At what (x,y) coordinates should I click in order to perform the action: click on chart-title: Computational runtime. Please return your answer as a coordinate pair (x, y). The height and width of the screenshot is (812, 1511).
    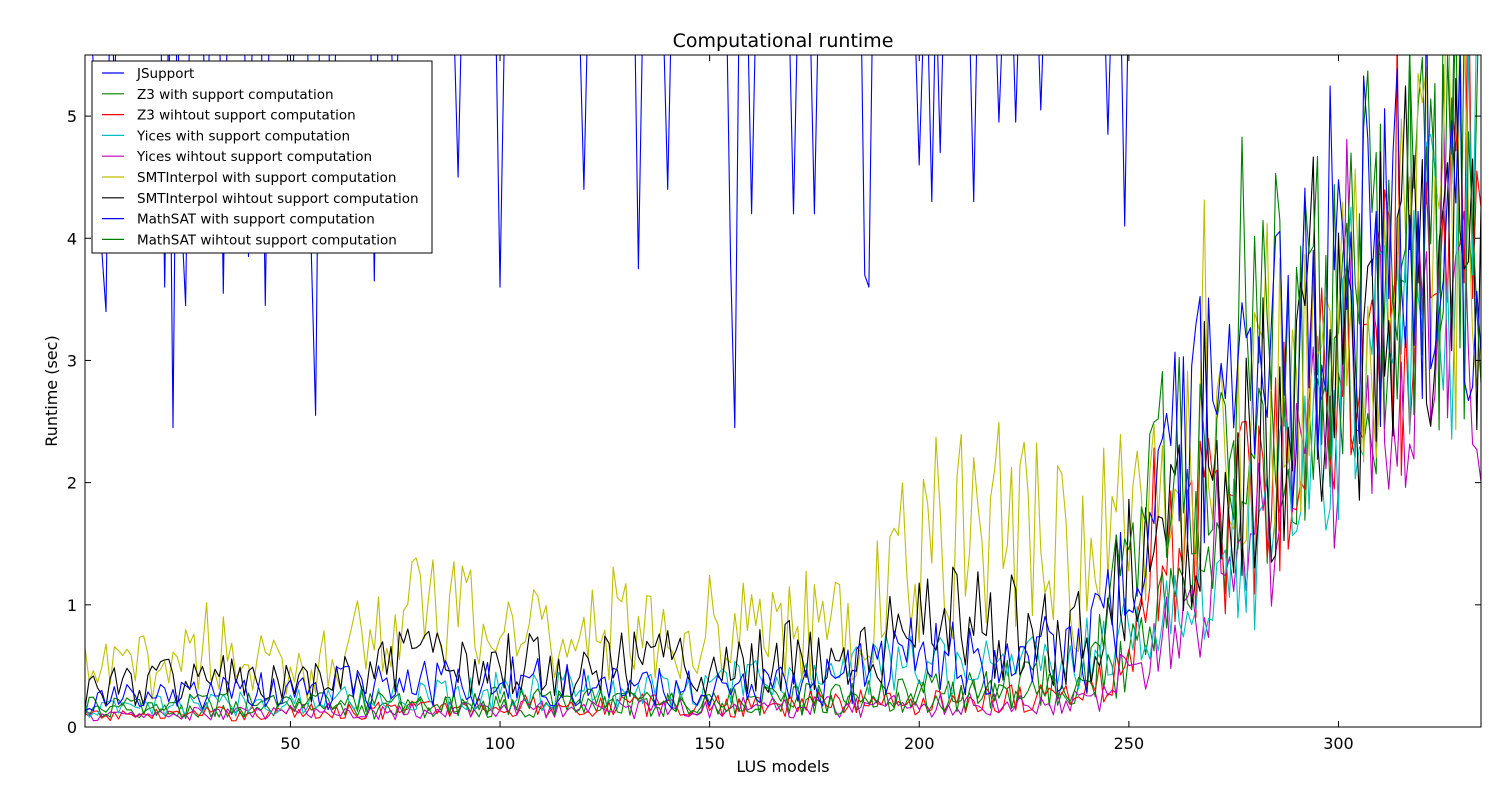
    Looking at the image, I should click on (783, 41).